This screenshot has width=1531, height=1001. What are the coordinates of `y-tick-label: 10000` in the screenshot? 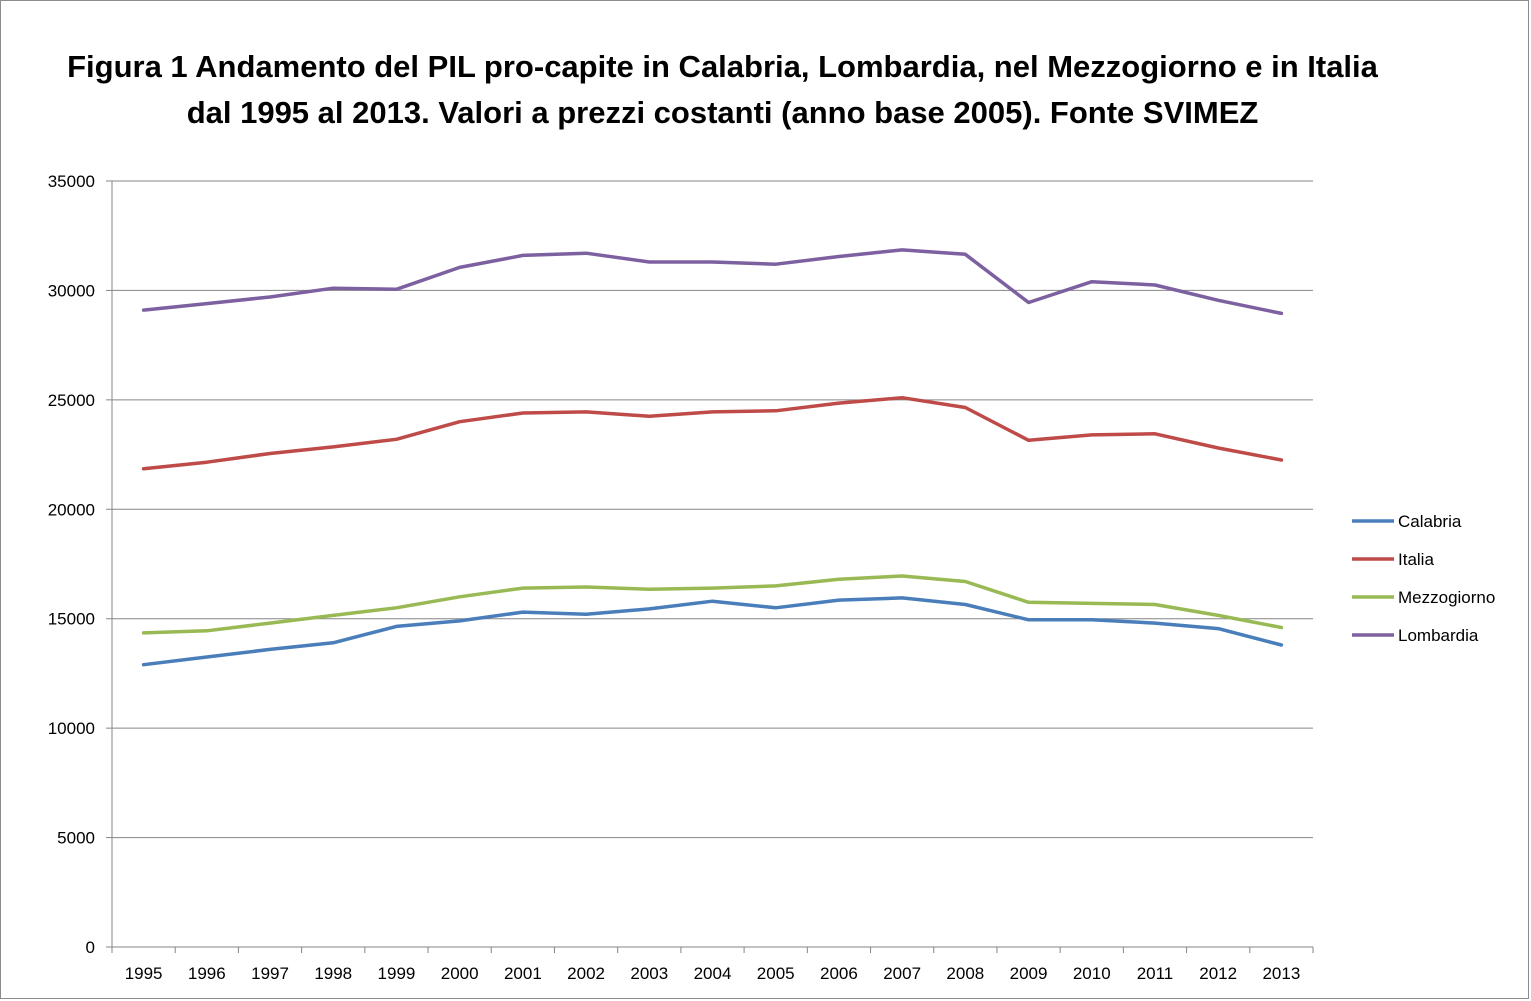 It's located at (71, 728).